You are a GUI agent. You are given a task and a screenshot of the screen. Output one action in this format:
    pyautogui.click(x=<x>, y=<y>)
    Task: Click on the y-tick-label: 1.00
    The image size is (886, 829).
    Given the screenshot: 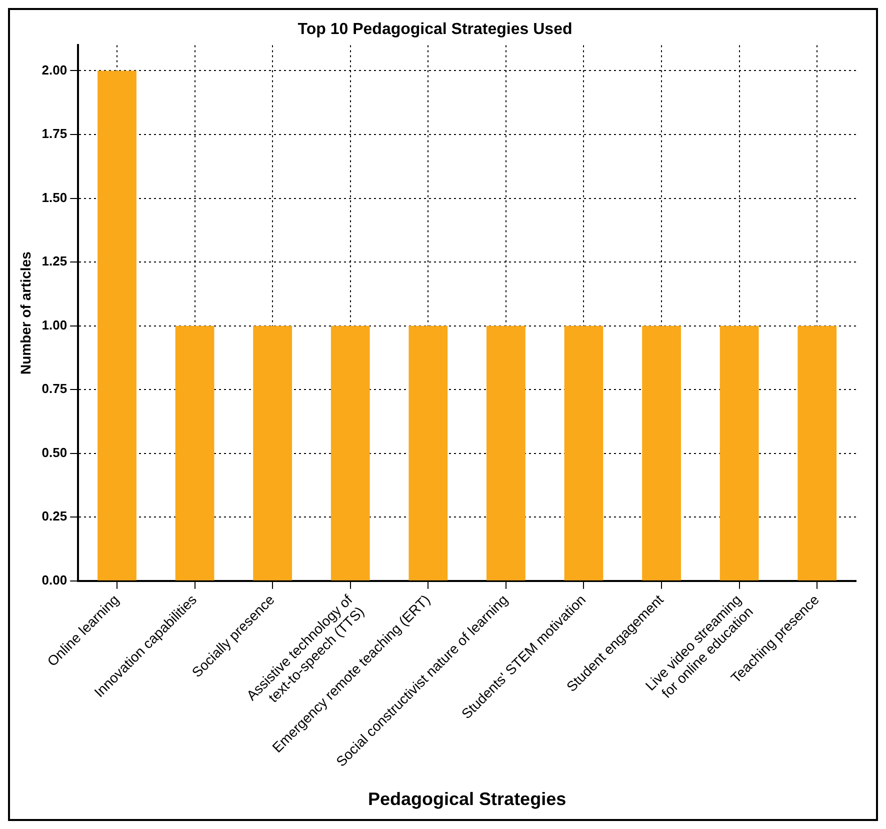 What is the action you would take?
    pyautogui.click(x=55, y=324)
    